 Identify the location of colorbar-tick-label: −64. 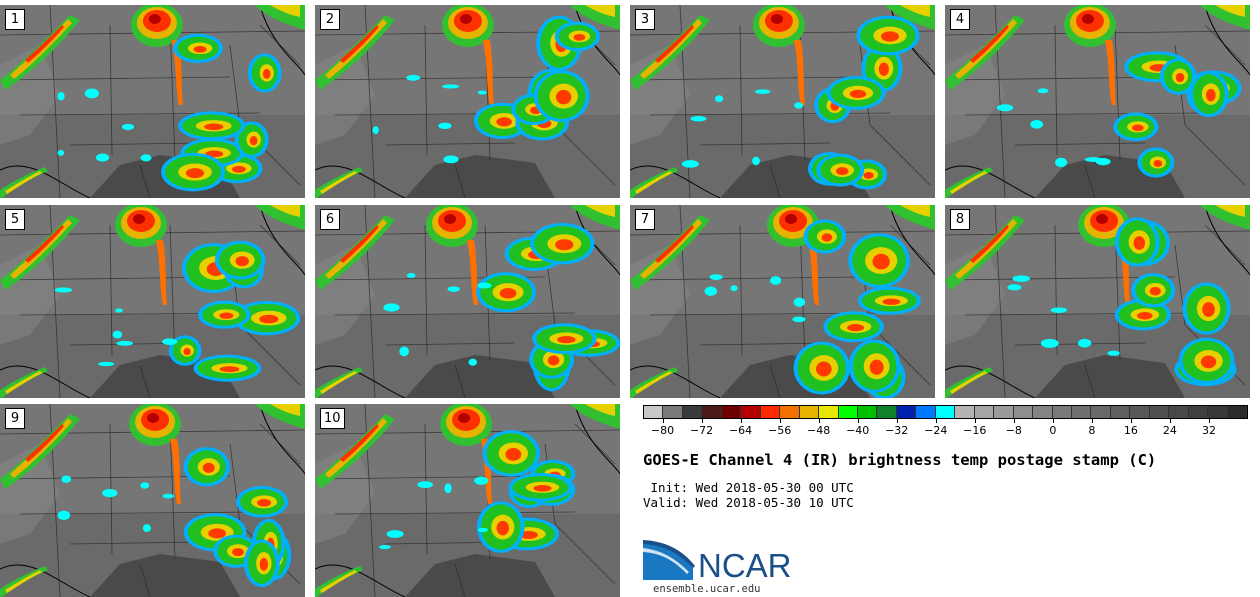
(740, 430).